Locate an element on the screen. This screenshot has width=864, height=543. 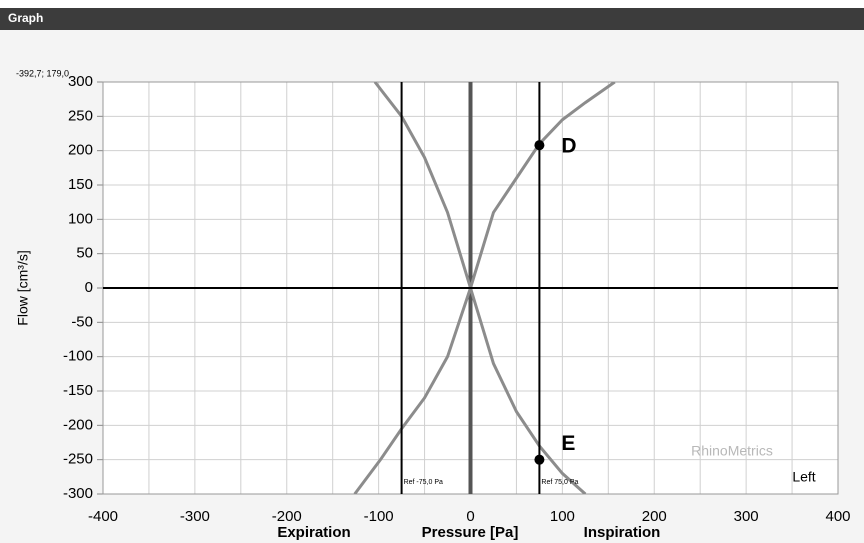
x-tick-label: 300 is located at coordinates (746, 516).